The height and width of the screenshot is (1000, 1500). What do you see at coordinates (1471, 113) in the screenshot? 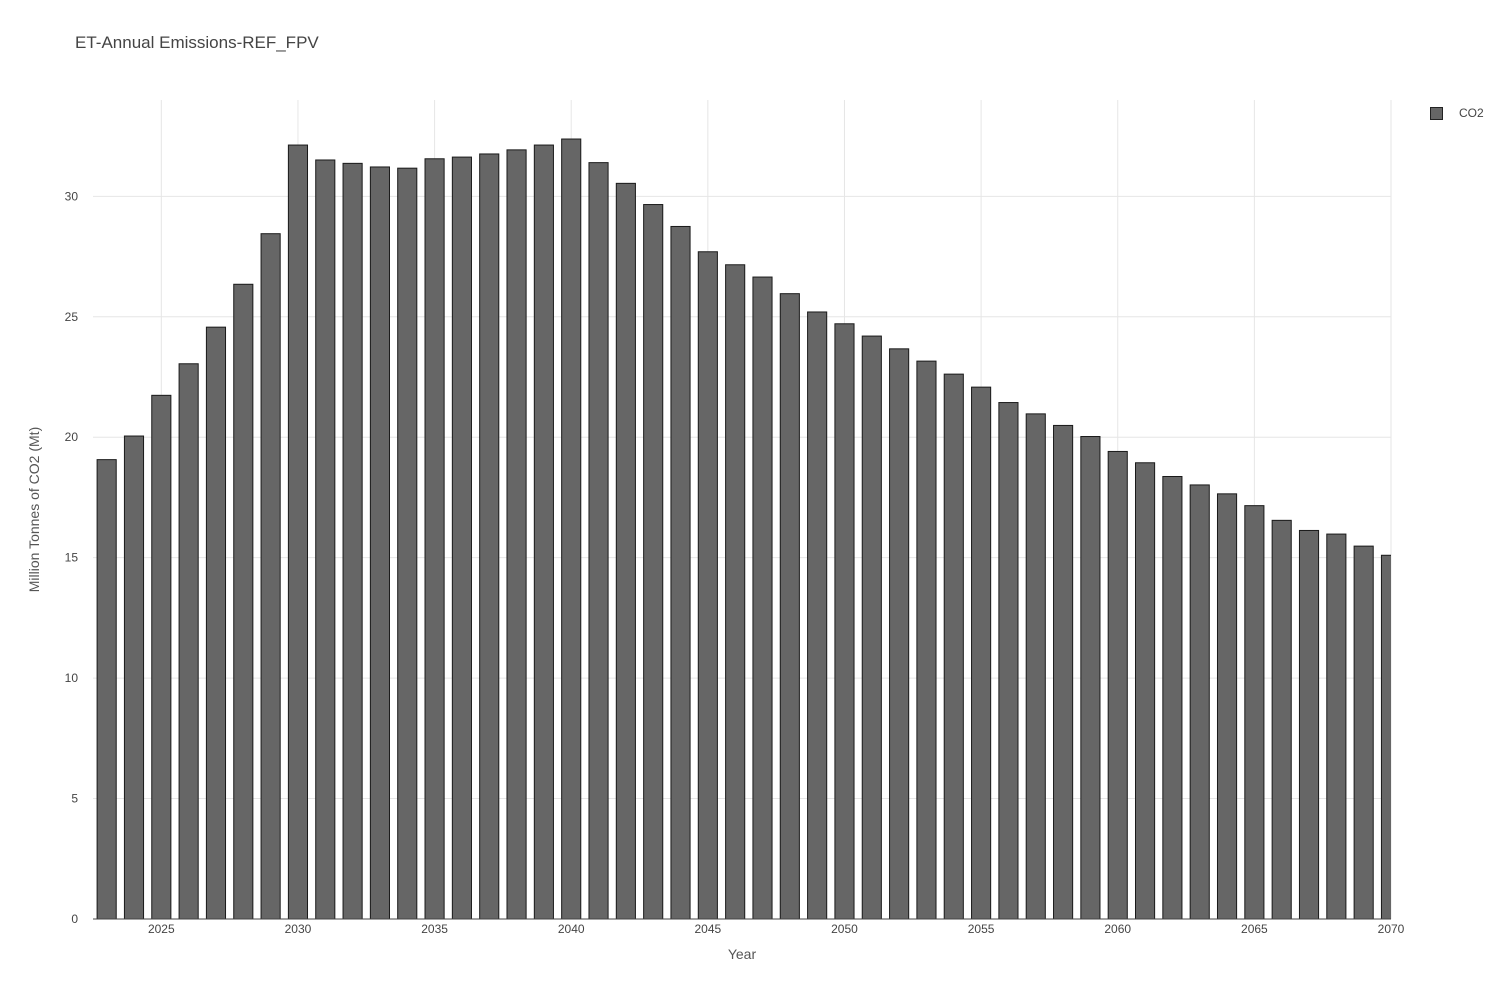
I see `legend-label-co2: CO2` at bounding box center [1471, 113].